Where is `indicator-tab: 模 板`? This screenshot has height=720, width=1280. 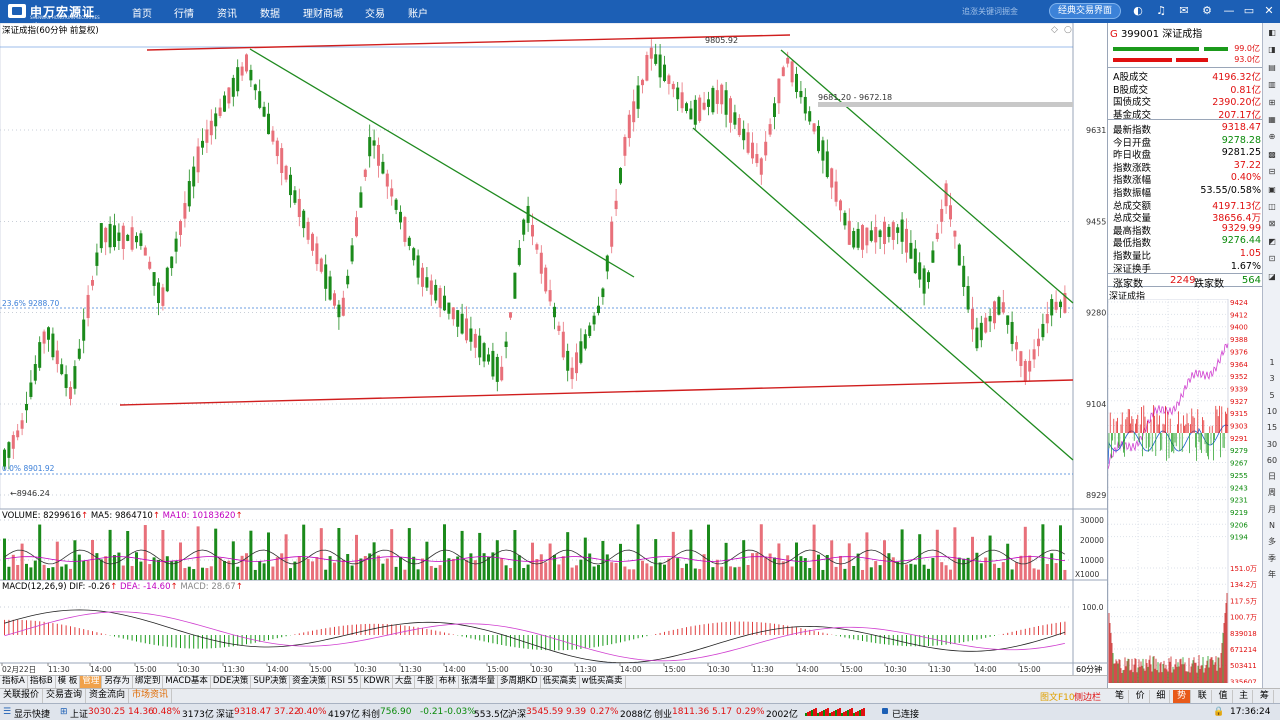 indicator-tab: 模 板 is located at coordinates (68, 682).